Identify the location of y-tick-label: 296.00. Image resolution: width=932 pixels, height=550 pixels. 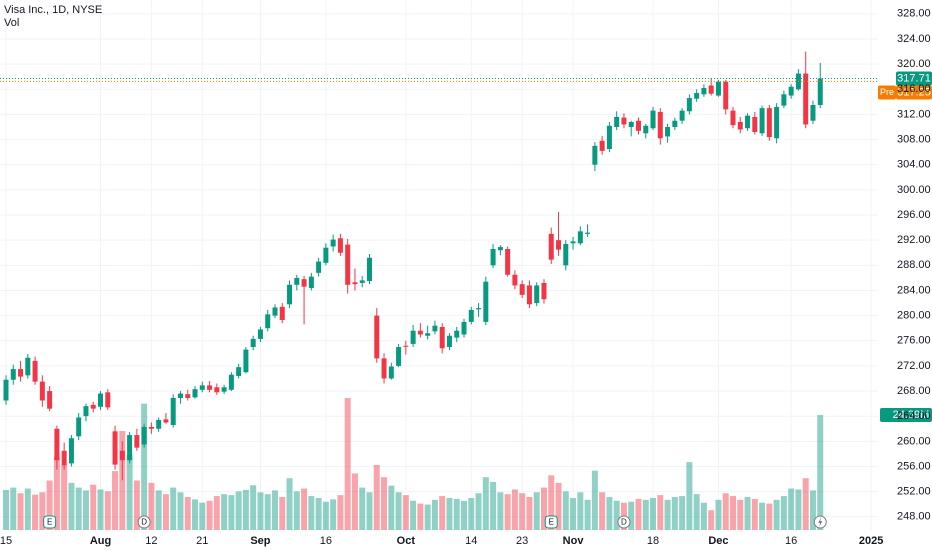
(914, 215).